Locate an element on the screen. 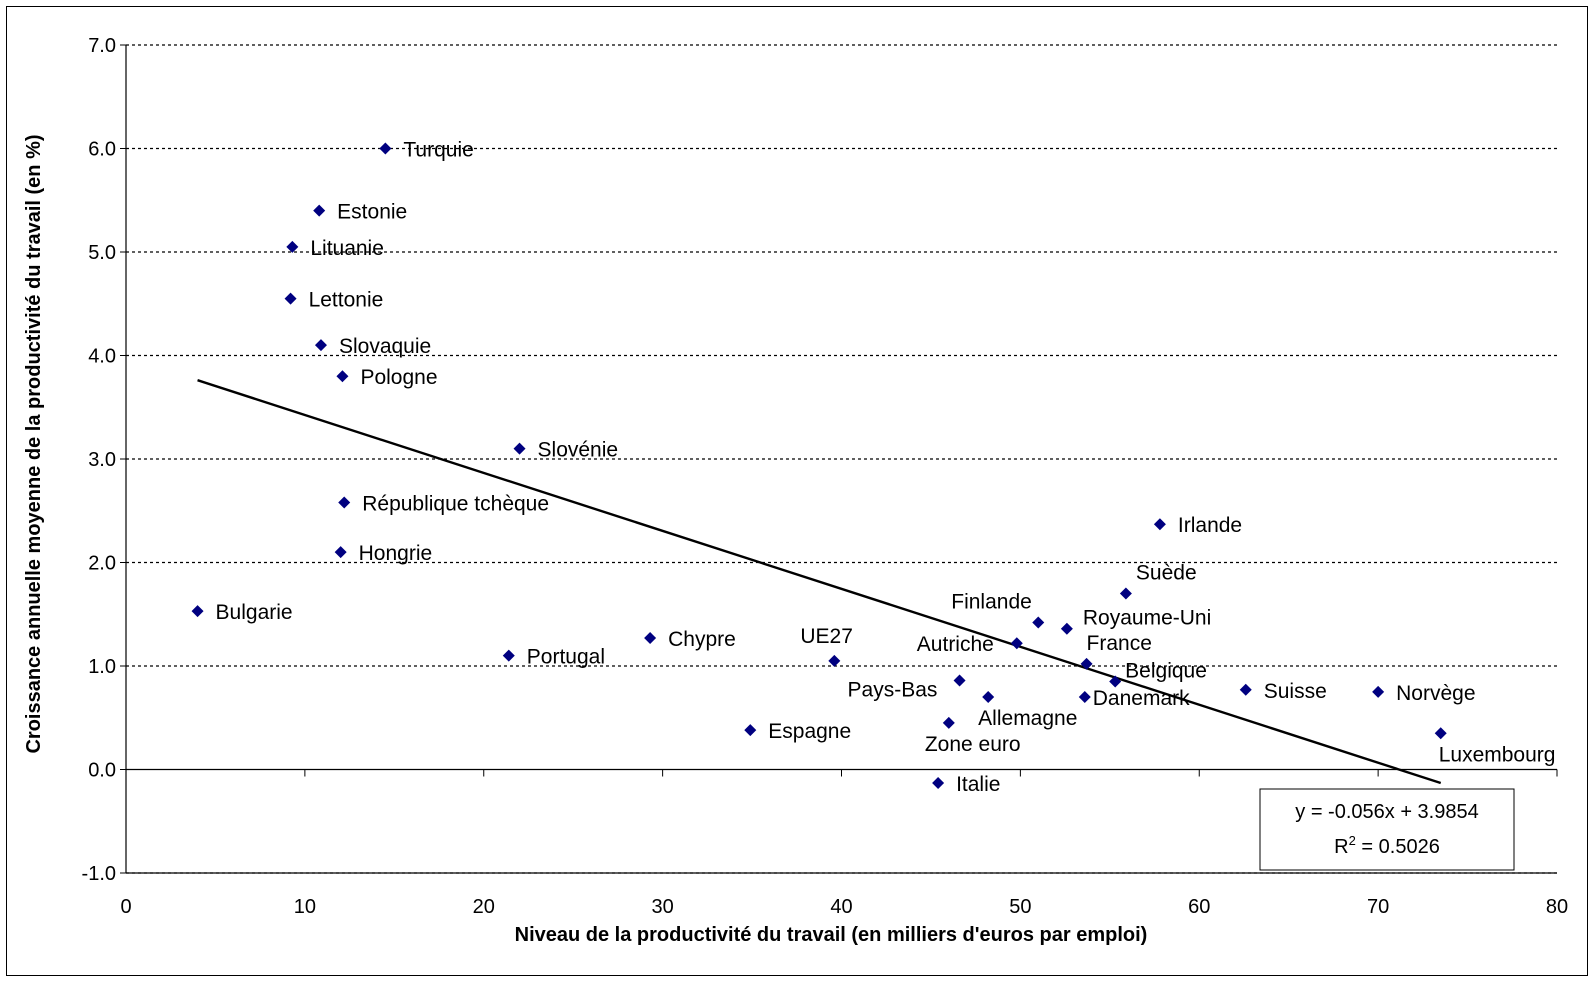 This screenshot has height=984, width=1596. x-tick-label: 80 is located at coordinates (1557, 907).